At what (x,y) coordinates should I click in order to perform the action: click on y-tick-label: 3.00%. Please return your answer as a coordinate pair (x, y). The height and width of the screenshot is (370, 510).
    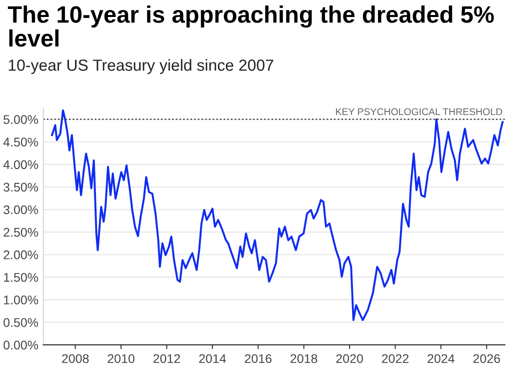
    Looking at the image, I should click on (21, 209).